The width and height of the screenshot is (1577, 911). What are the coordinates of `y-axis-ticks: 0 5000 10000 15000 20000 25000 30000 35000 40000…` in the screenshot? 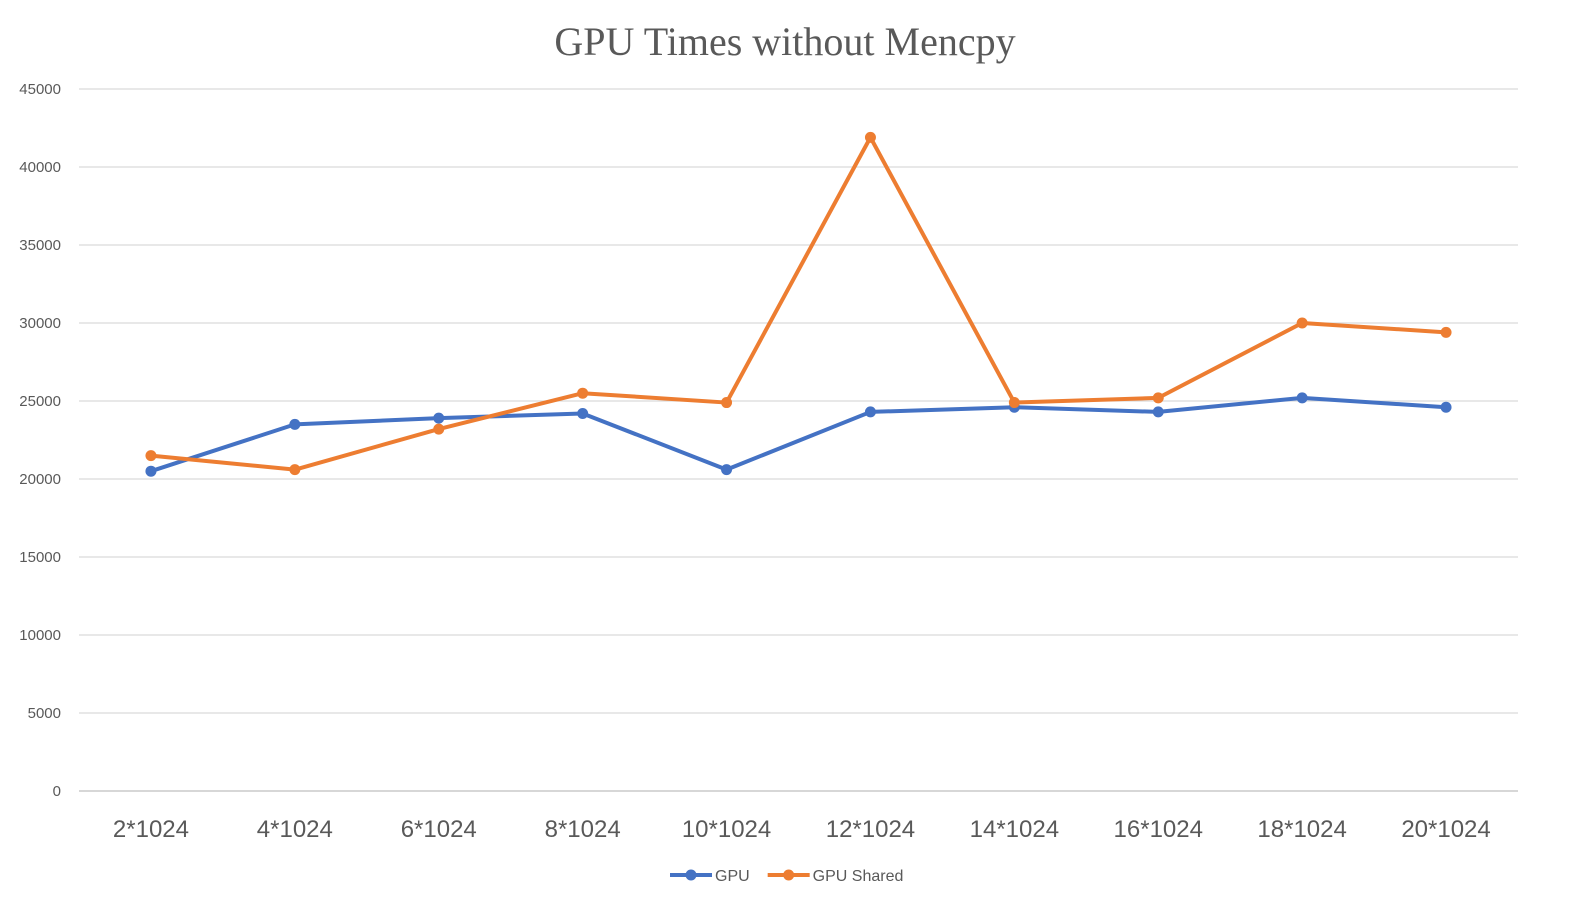 It's located at (40, 440).